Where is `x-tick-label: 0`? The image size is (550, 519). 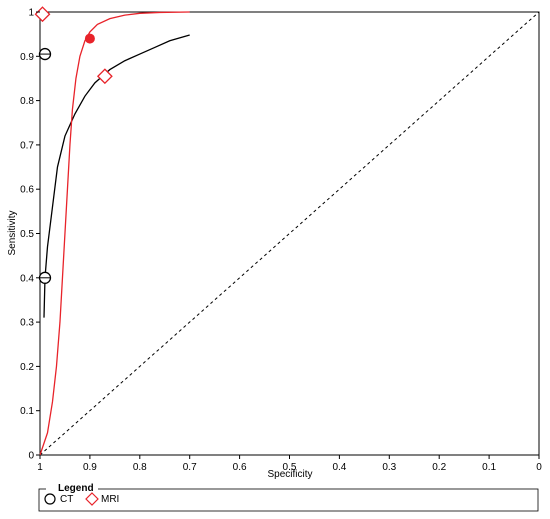
x-tick-label: 0 is located at coordinates (539, 467).